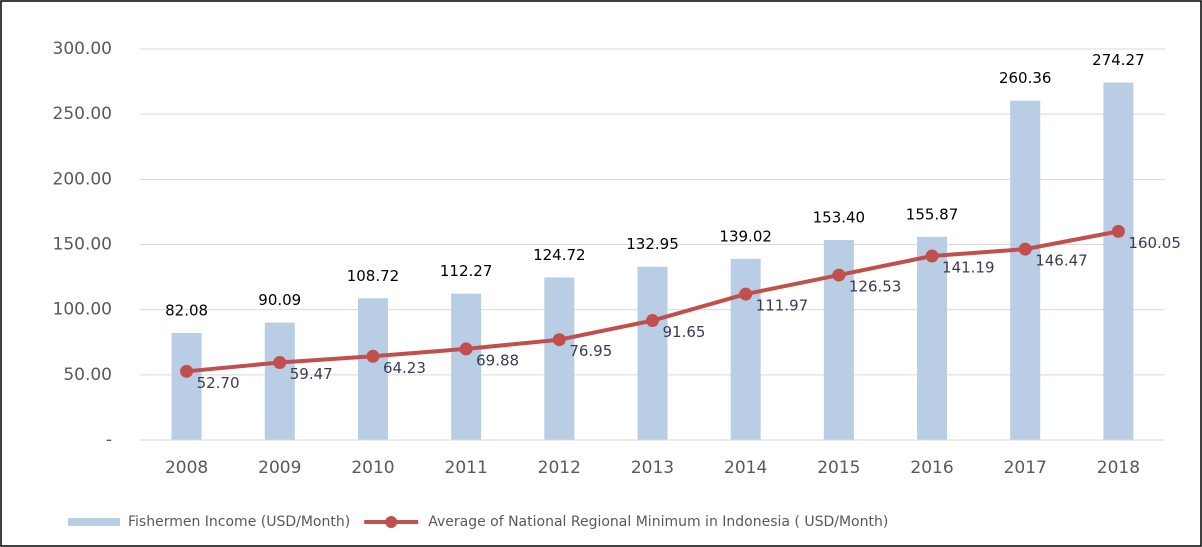 This screenshot has height=547, width=1202. I want to click on bar-value-label: 112.27, so click(466, 271).